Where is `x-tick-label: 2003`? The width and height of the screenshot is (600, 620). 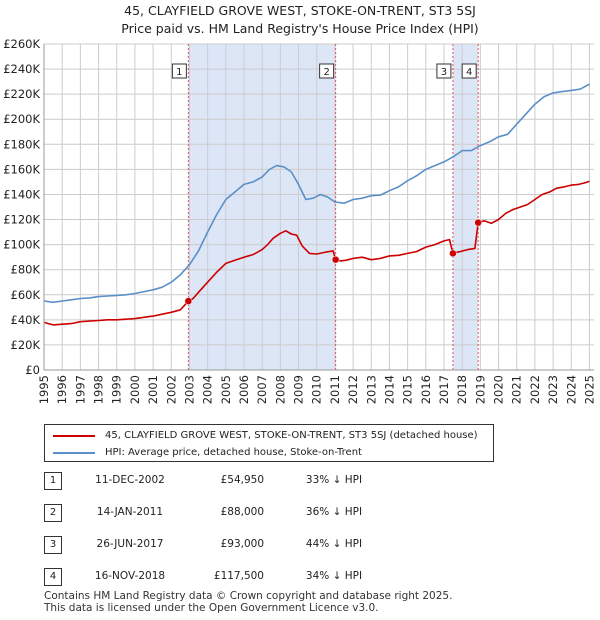
x-tick-label: 2003 is located at coordinates (189, 389).